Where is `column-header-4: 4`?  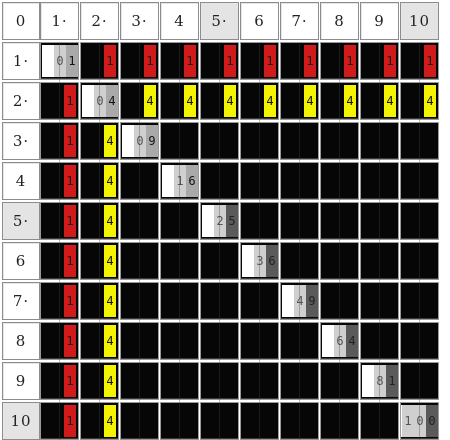 column-header-4: 4 is located at coordinates (179, 21).